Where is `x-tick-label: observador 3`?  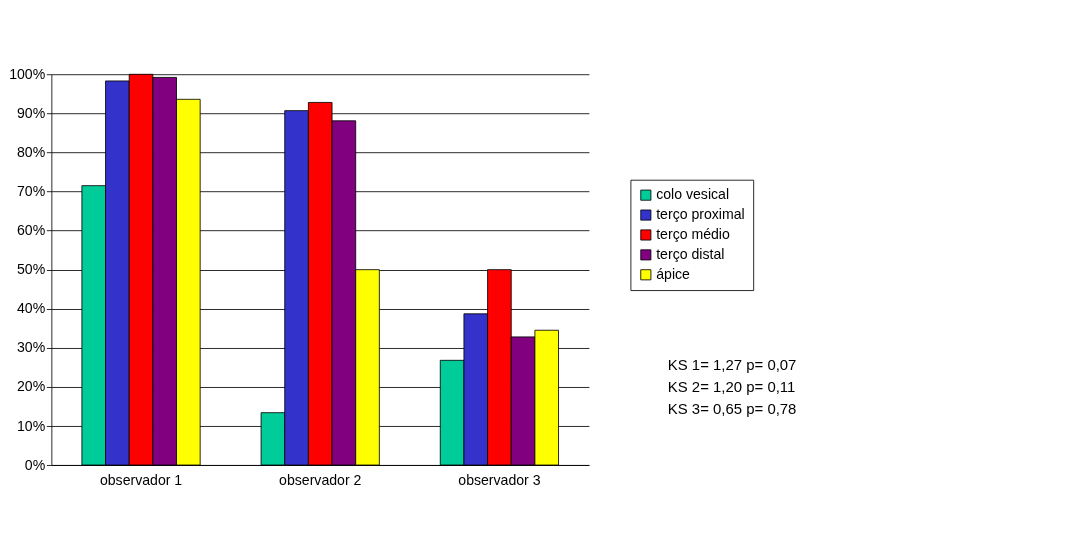 x-tick-label: observador 3 is located at coordinates (499, 479).